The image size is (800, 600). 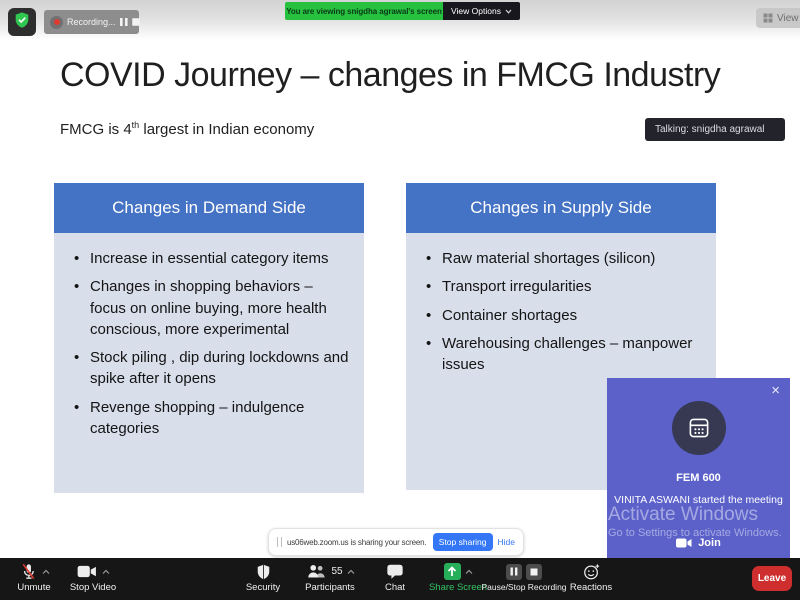 I want to click on stop-recording-button, so click(x=135, y=22).